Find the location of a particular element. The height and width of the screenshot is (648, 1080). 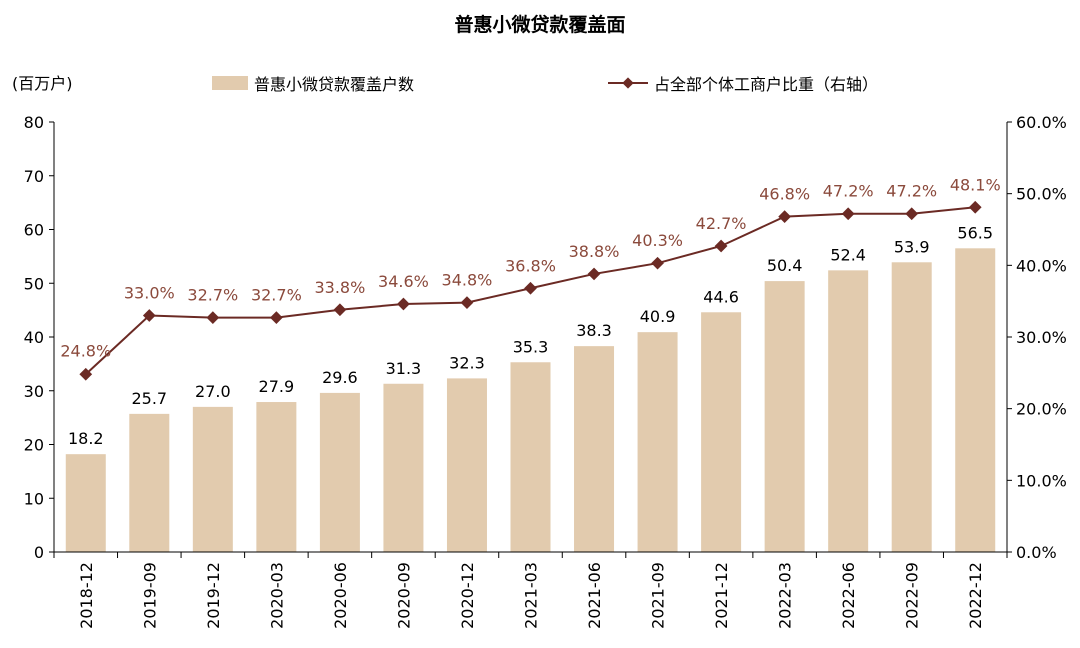

x-tick-label: 2020-09 is located at coordinates (403, 595).